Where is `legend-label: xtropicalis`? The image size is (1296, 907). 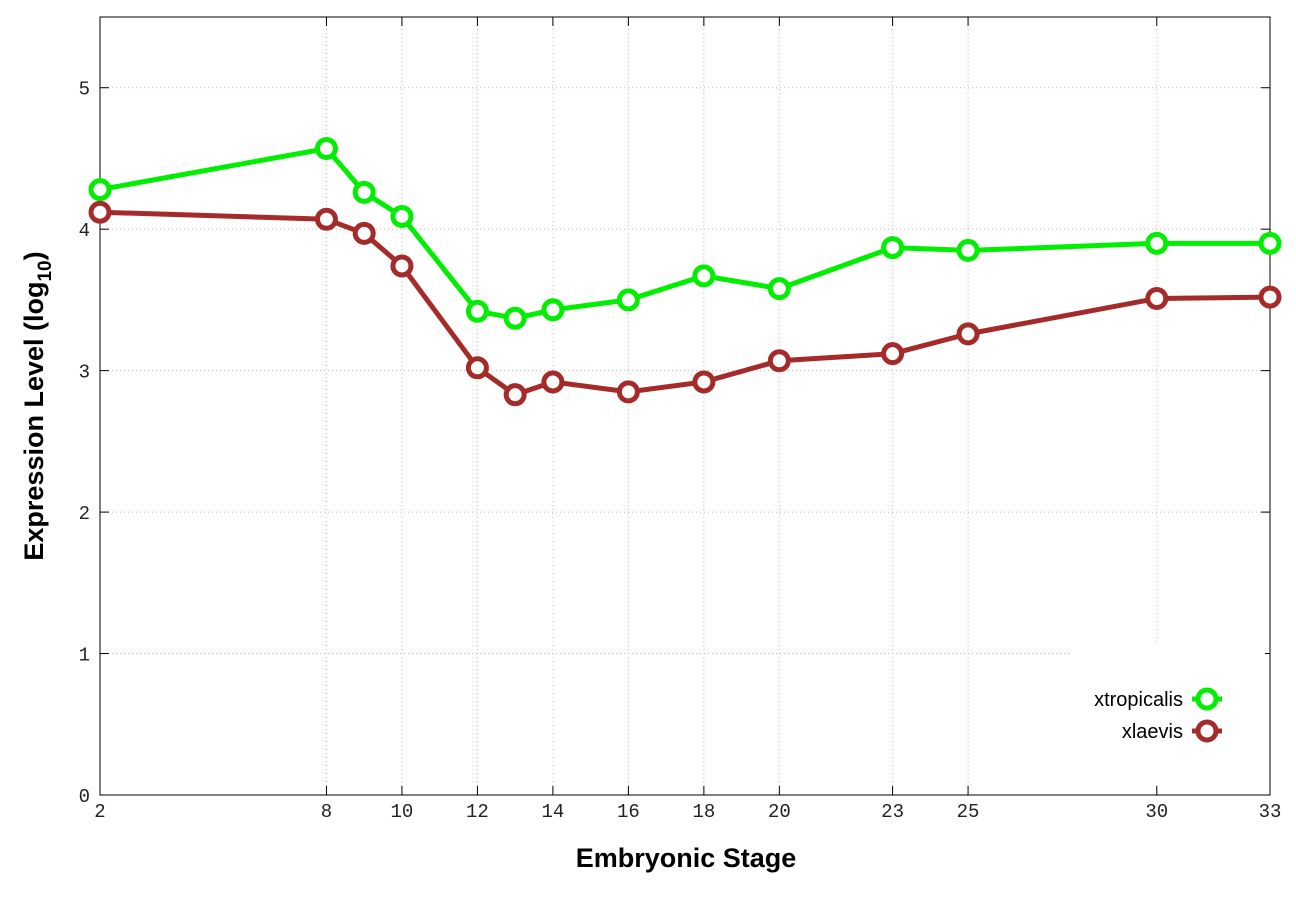
legend-label: xtropicalis is located at coordinates (1138, 700).